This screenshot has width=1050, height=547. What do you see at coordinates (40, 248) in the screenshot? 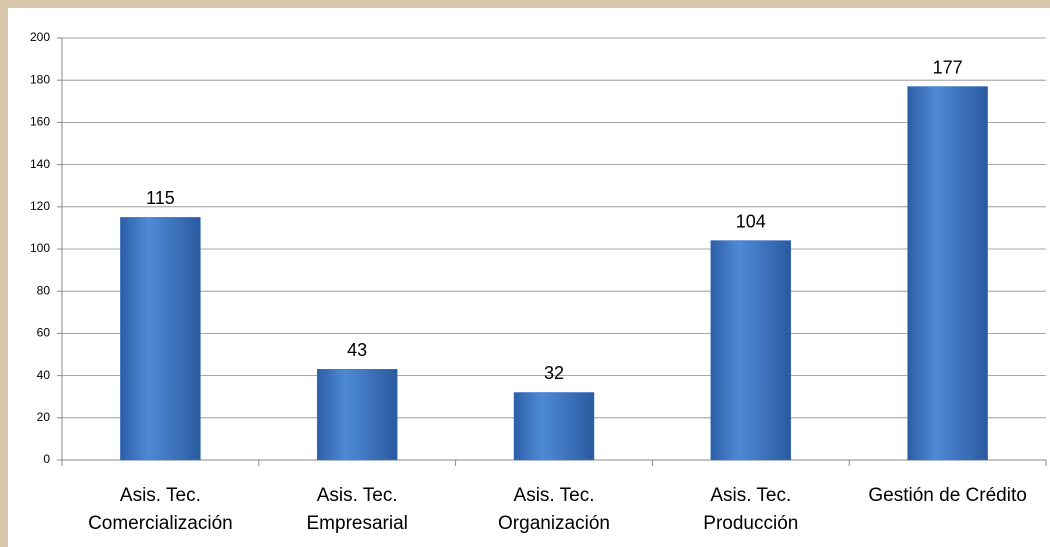
I see `y-tick-label: 100` at bounding box center [40, 248].